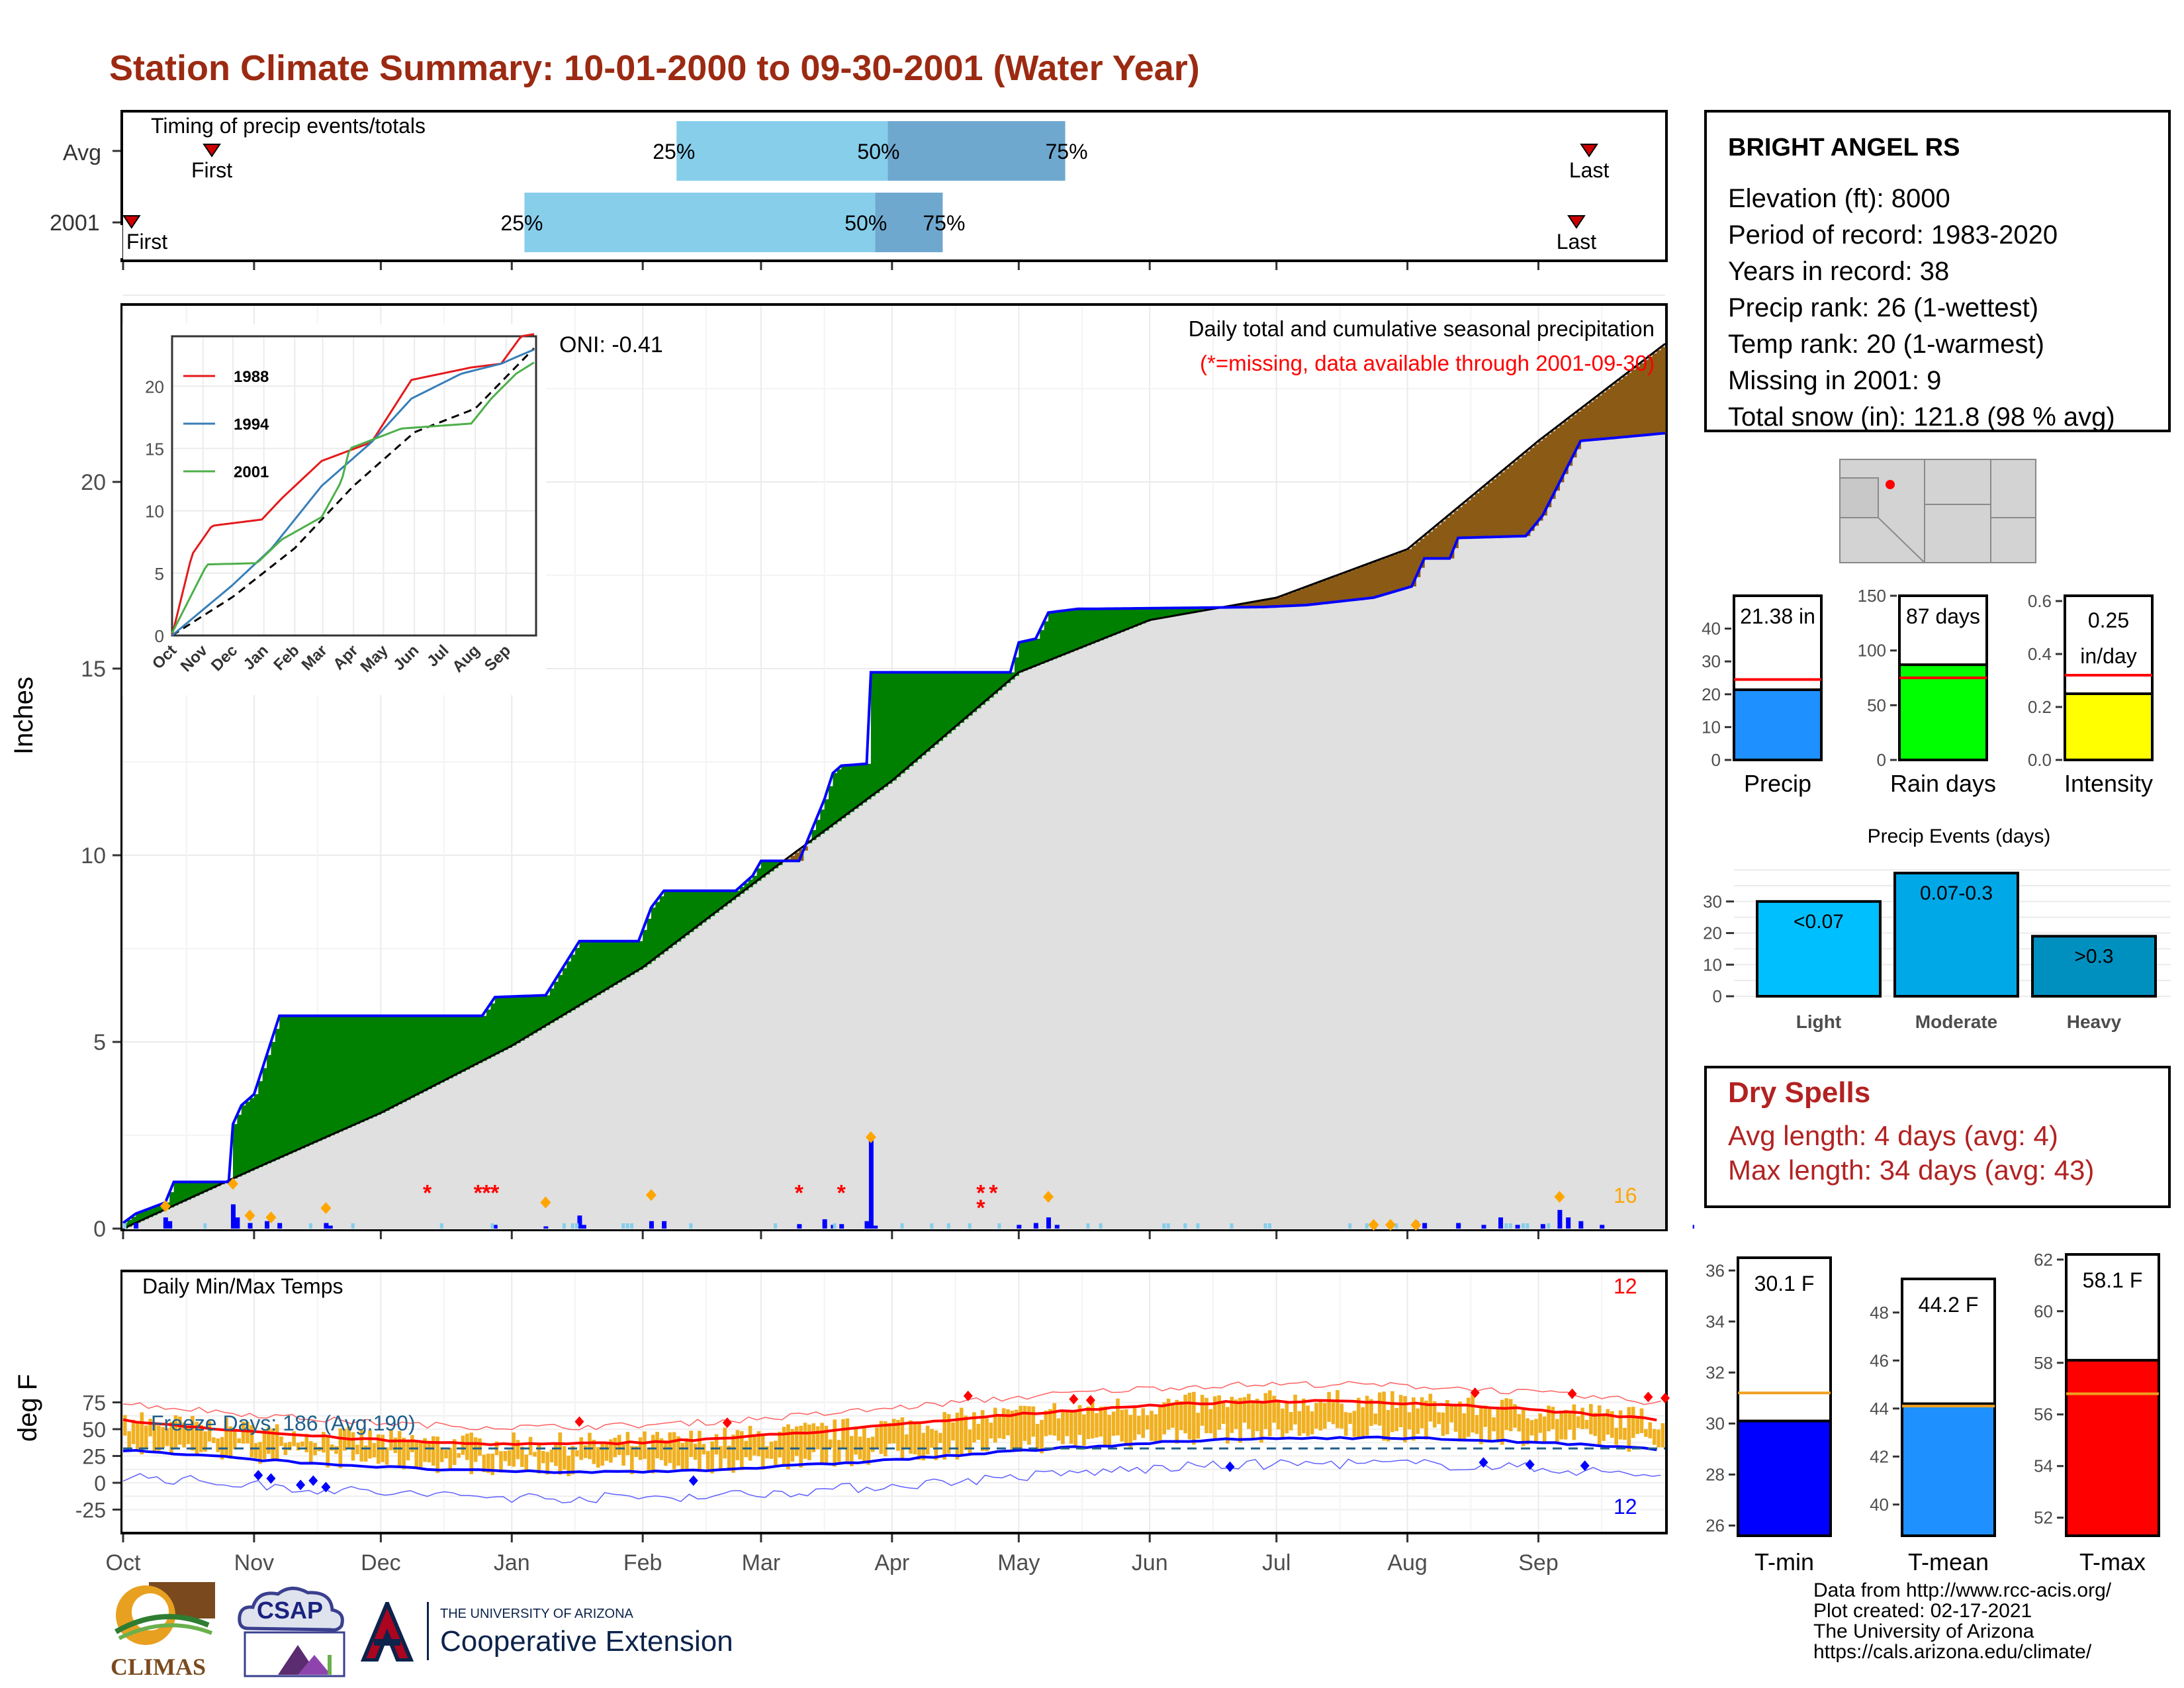 Image resolution: width=2184 pixels, height=1688 pixels. I want to click on station-years: Years in record: 38, so click(1839, 271).